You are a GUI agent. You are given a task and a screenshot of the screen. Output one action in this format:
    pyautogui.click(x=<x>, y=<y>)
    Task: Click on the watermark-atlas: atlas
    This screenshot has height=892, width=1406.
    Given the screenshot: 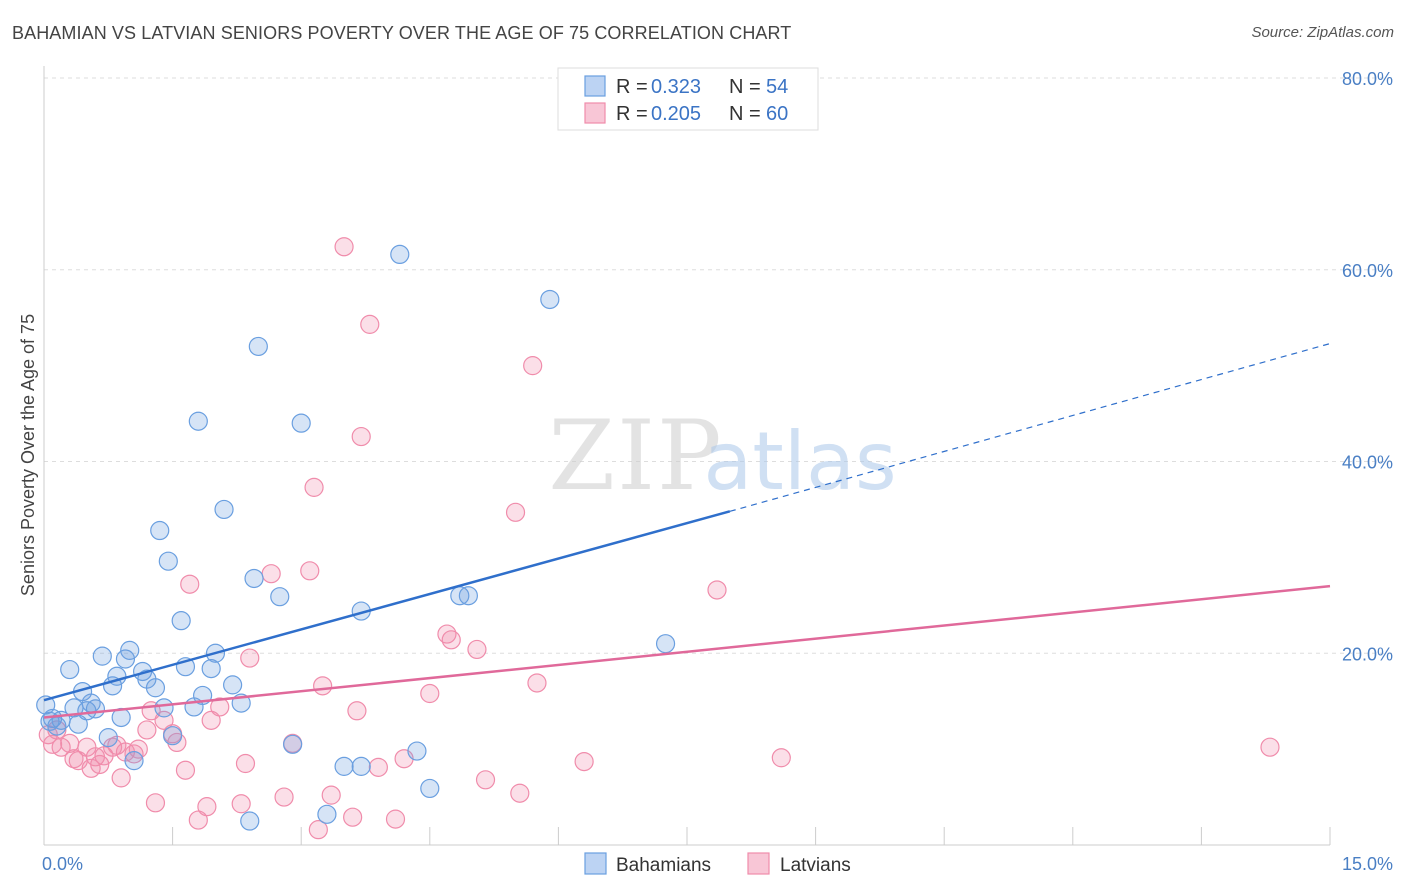 What is the action you would take?
    pyautogui.click(x=799, y=461)
    